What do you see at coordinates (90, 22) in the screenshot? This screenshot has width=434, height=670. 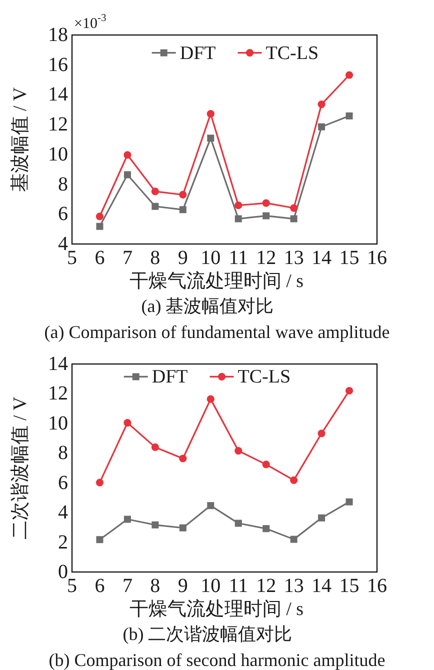 I see `text: ×10$^{-3}$` at bounding box center [90, 22].